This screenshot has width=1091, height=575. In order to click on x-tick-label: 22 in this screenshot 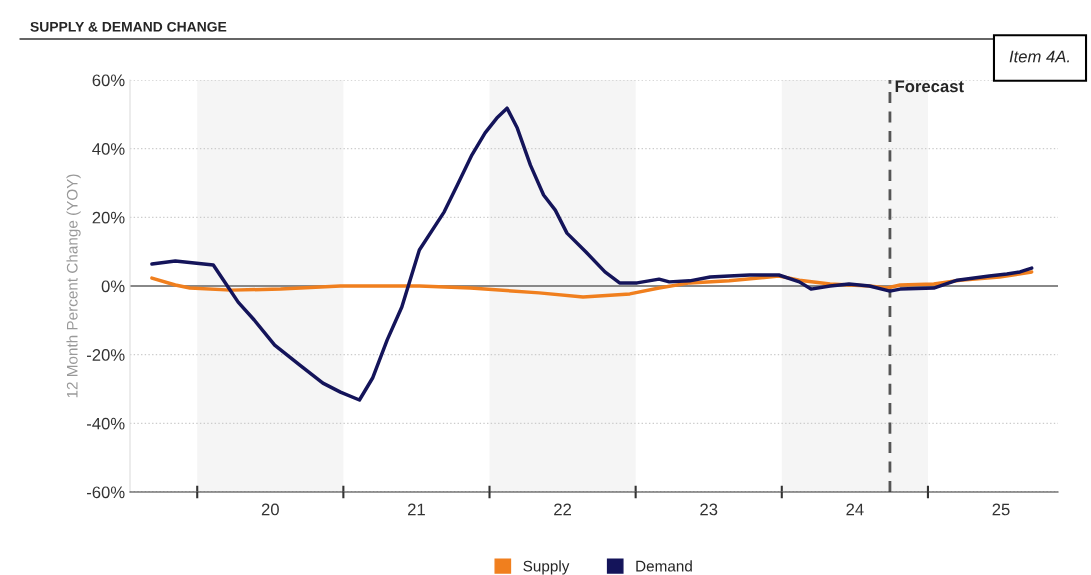, I will do `click(563, 509)`.